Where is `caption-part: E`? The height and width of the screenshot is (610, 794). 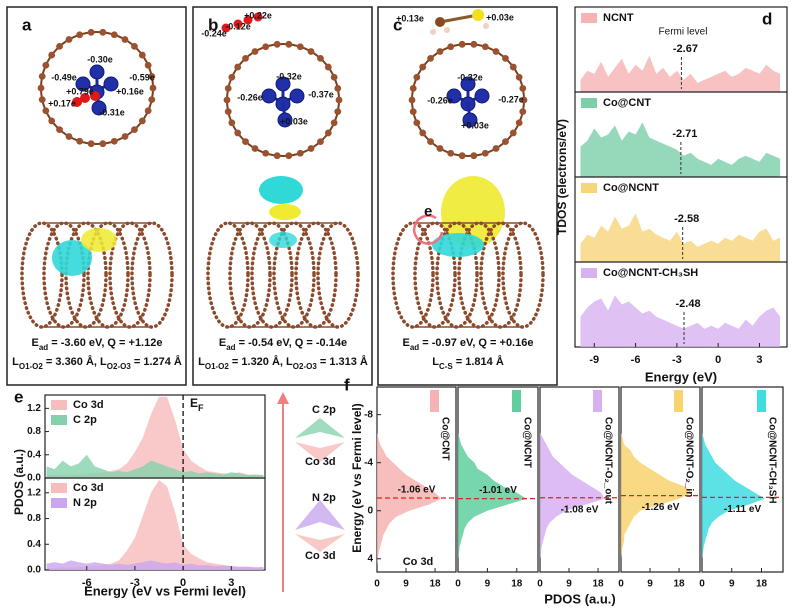
caption-part: E is located at coordinates (406, 343).